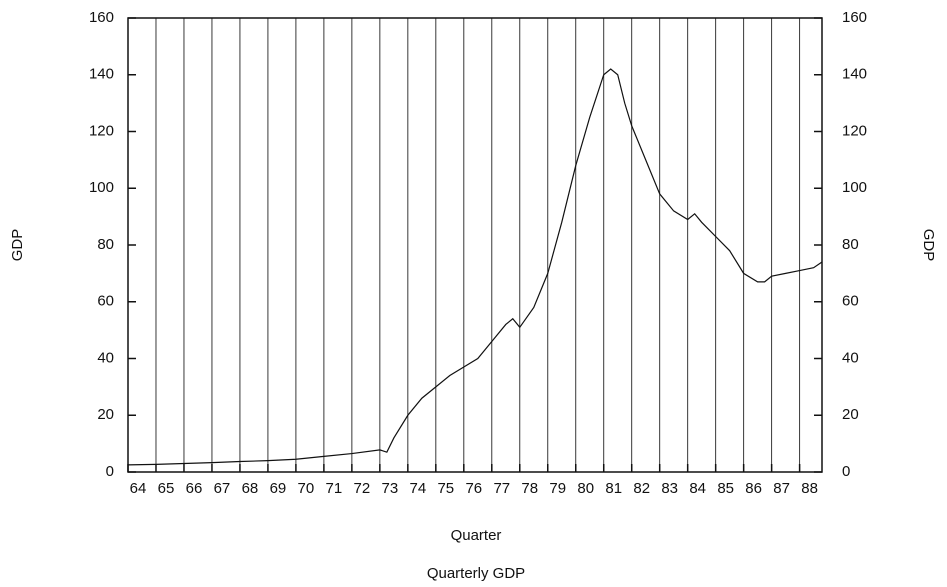  Describe the element at coordinates (850, 301) in the screenshot. I see `y2-tick-label: 60` at that location.